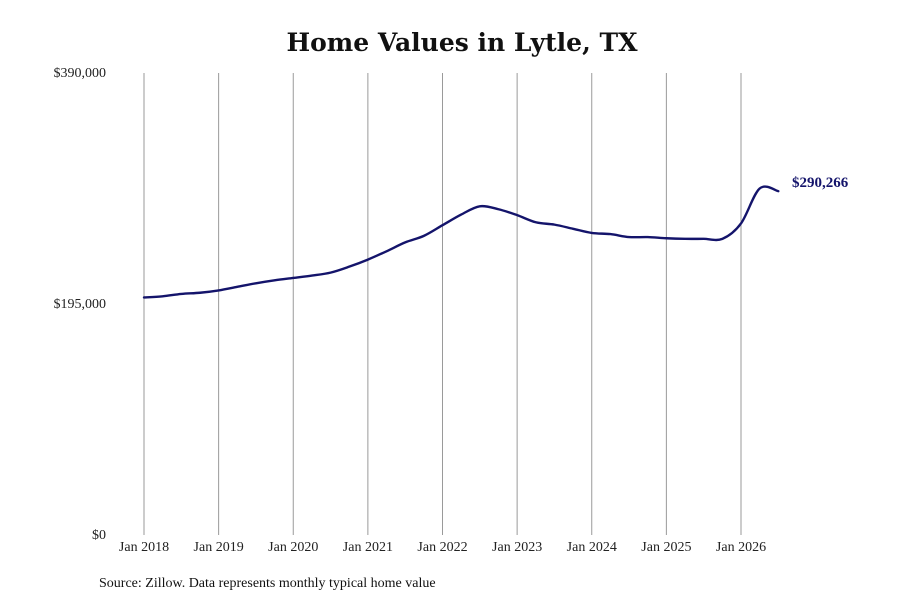 This screenshot has height=600, width=900. What do you see at coordinates (368, 547) in the screenshot?
I see `x-tick-label: Jan 2021` at bounding box center [368, 547].